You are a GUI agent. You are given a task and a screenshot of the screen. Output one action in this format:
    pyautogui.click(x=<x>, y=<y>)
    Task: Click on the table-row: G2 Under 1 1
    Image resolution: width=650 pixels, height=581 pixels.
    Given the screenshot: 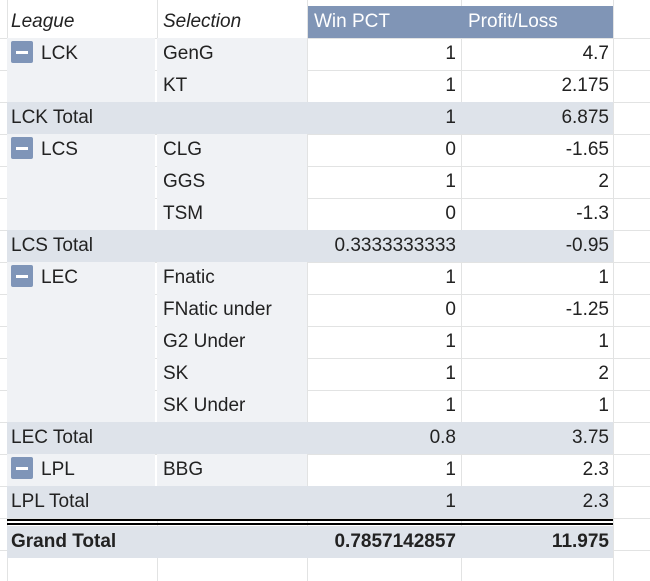 What is the action you would take?
    pyautogui.click(x=310, y=342)
    